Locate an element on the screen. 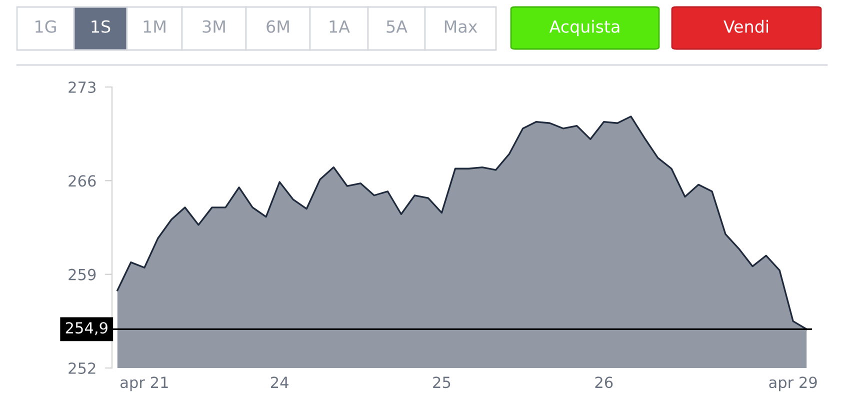 This screenshot has height=400, width=843. text: 5A is located at coordinates (397, 26).